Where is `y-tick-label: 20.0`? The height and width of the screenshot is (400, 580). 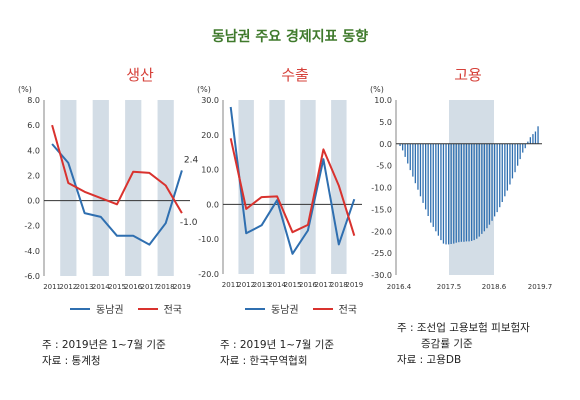
y-tick-label: 20.0 is located at coordinates (210, 135).